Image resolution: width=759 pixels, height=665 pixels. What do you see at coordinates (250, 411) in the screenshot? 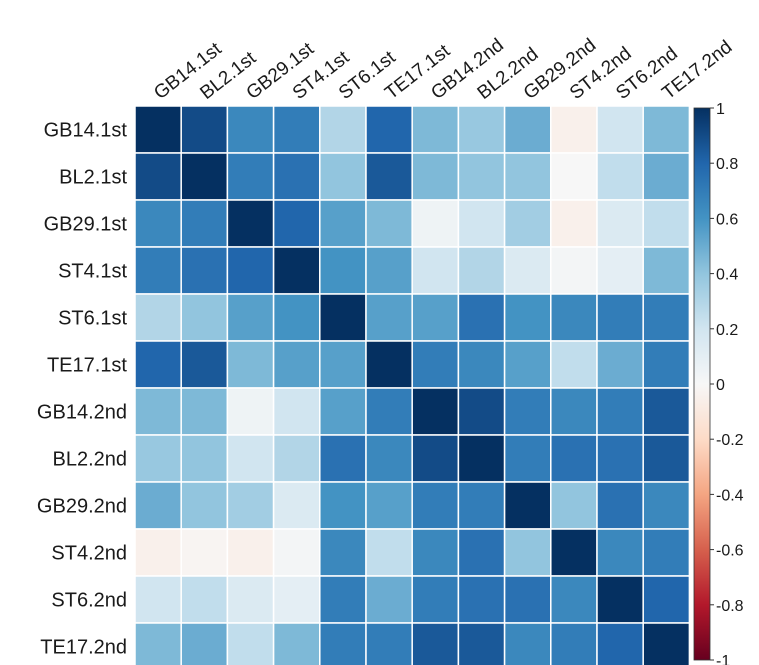
I see `heatmap-cell-GB14.2nd-GB29.1st` at bounding box center [250, 411].